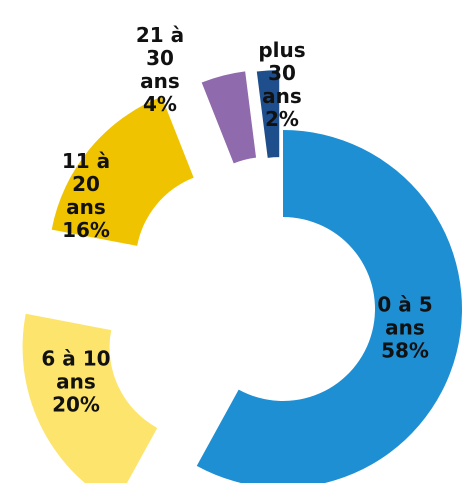  Describe the element at coordinates (405, 316) in the screenshot. I see `category-label: 0 à 5 ans` at that location.